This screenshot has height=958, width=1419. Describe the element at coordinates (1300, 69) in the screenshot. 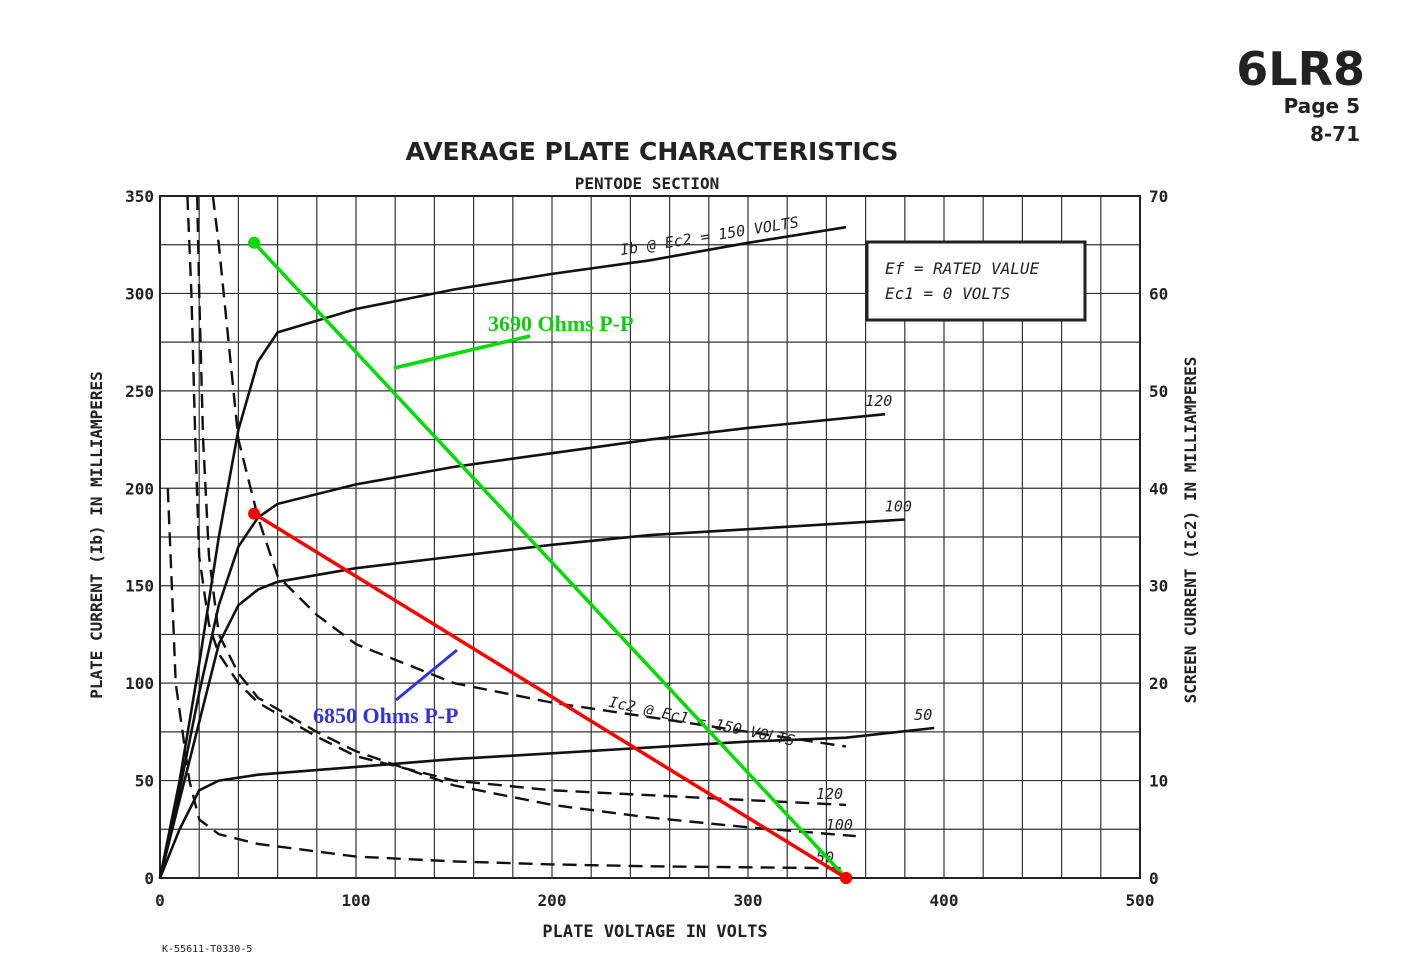

I see `tube-type: 6LR8` at that location.